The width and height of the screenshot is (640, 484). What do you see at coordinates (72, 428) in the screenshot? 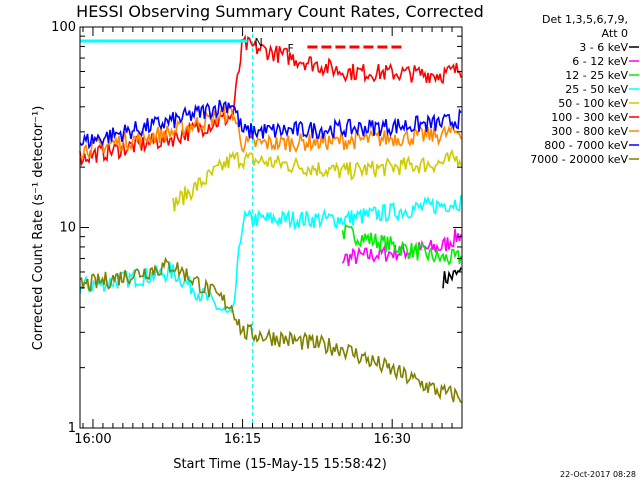
I see `y-tick-label: 1` at bounding box center [72, 428].